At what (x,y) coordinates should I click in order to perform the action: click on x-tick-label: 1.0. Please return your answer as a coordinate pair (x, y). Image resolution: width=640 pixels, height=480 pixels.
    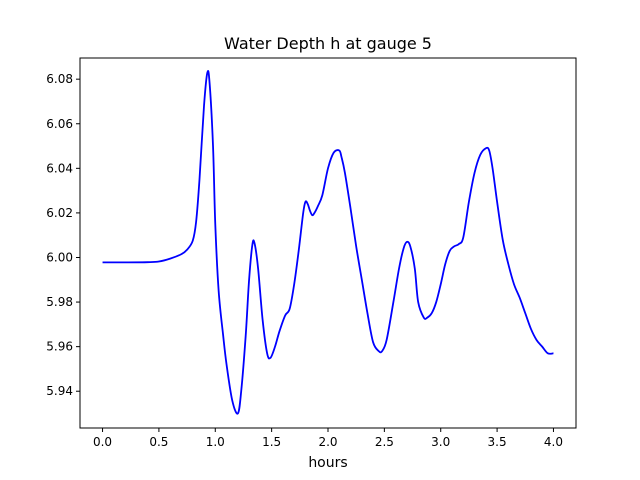
    Looking at the image, I should click on (215, 442).